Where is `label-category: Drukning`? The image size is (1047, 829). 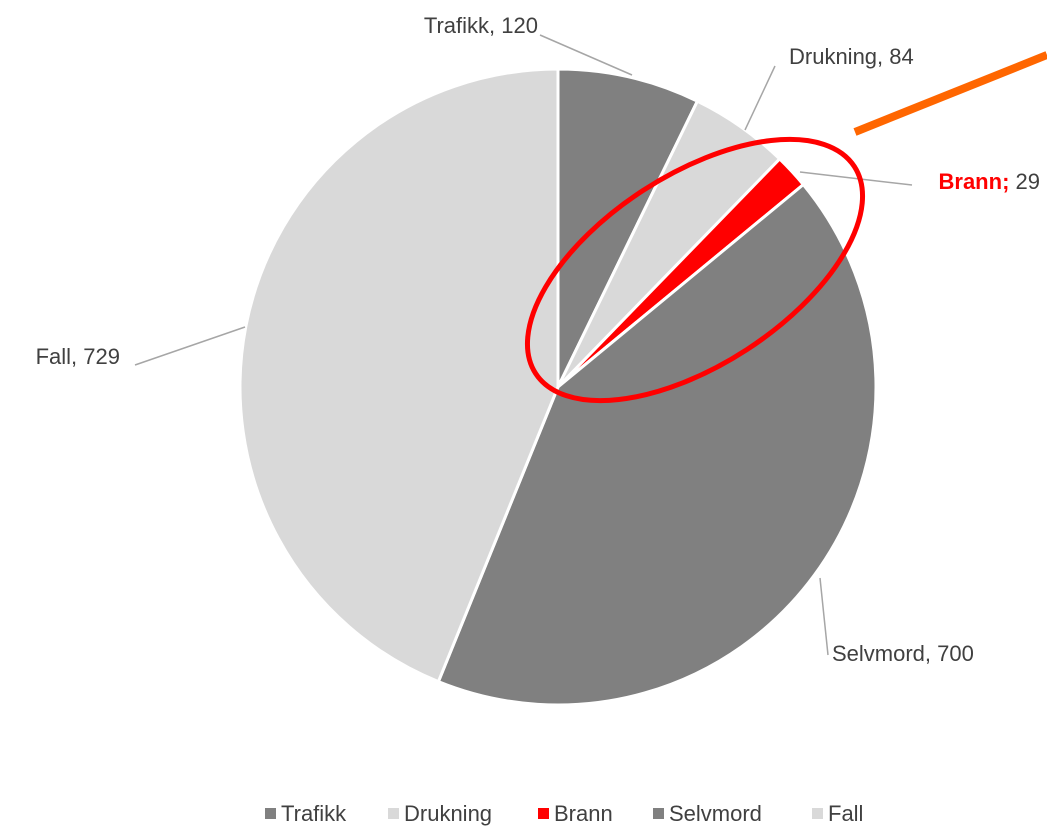
label-category: Drukning is located at coordinates (833, 56).